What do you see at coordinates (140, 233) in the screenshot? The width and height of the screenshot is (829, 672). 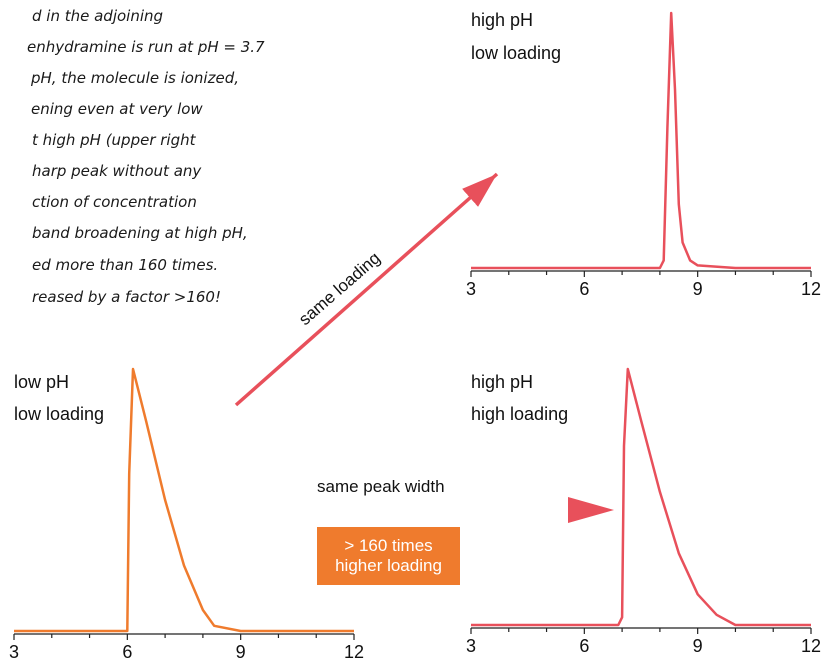 I see `paragraph-line: band broadening at high pH,` at bounding box center [140, 233].